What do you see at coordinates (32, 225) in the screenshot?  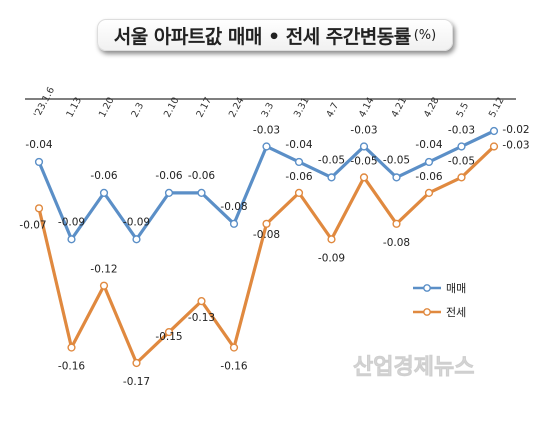 I see `data-label: -0.07` at bounding box center [32, 225].